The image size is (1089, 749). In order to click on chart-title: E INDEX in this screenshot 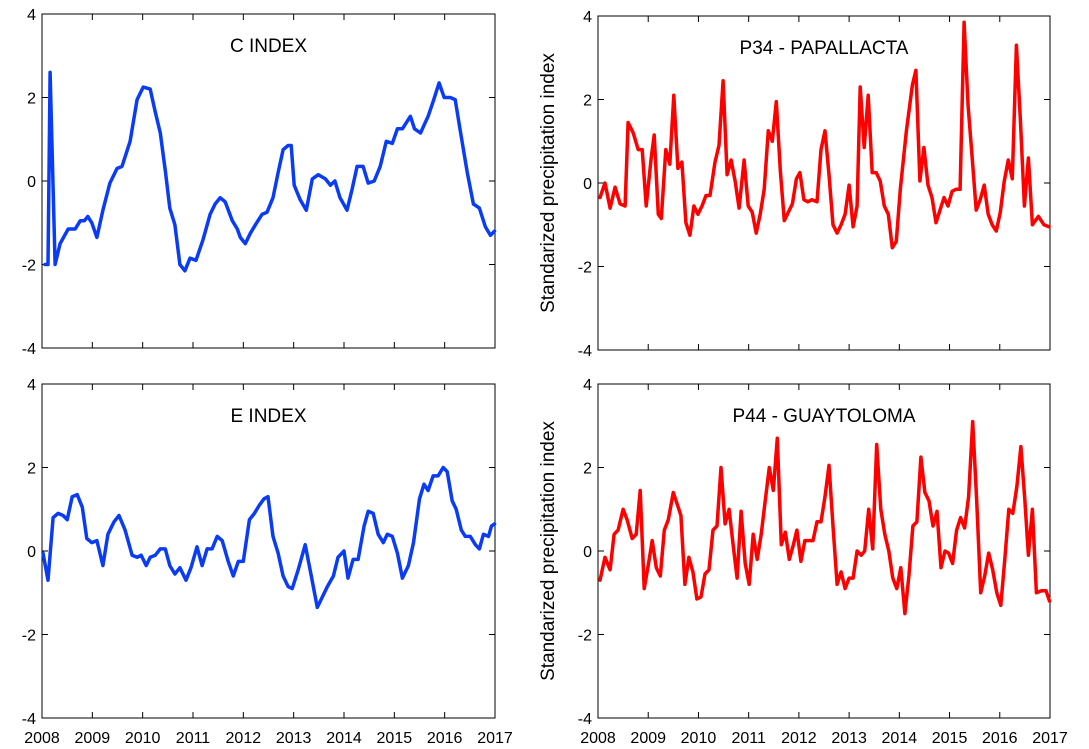, I will do `click(268, 416)`.